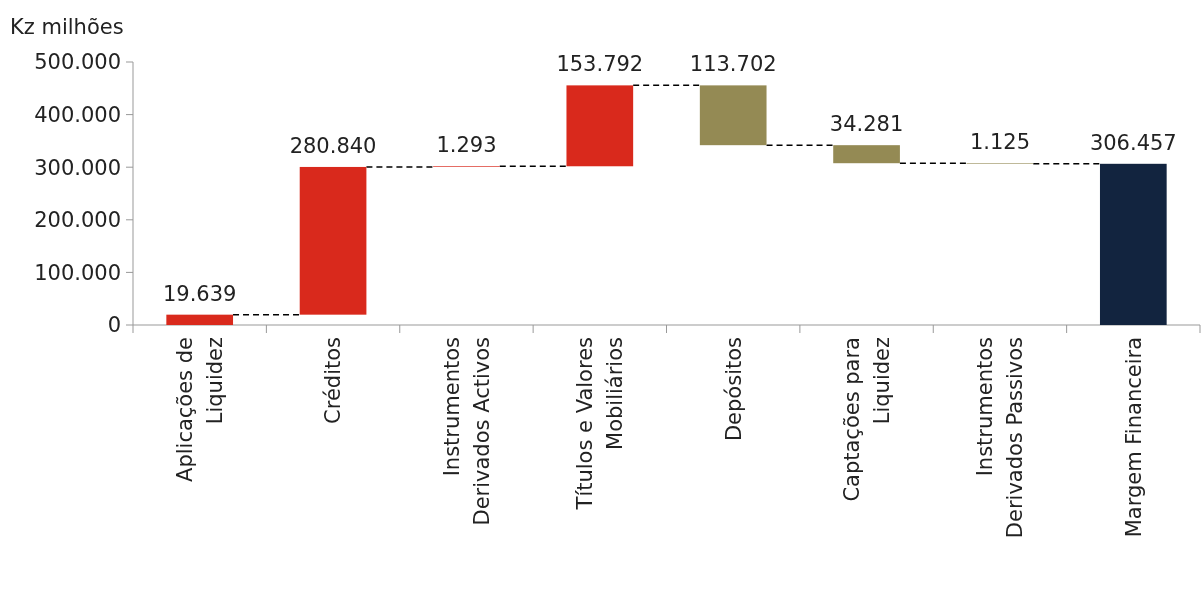 The image size is (1201, 606). I want to click on x-tick-label: Instrumentos Derivados Passivos, so click(1000, 438).